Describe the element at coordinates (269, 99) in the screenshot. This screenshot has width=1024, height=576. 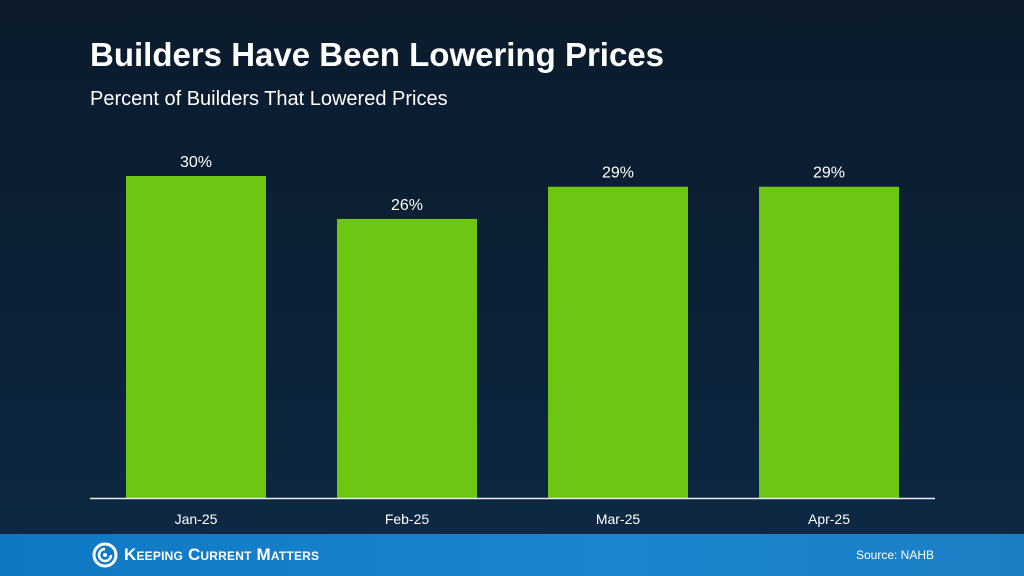
I see `chart-subtitle: Percent of Builders That Lowered Prices` at that location.